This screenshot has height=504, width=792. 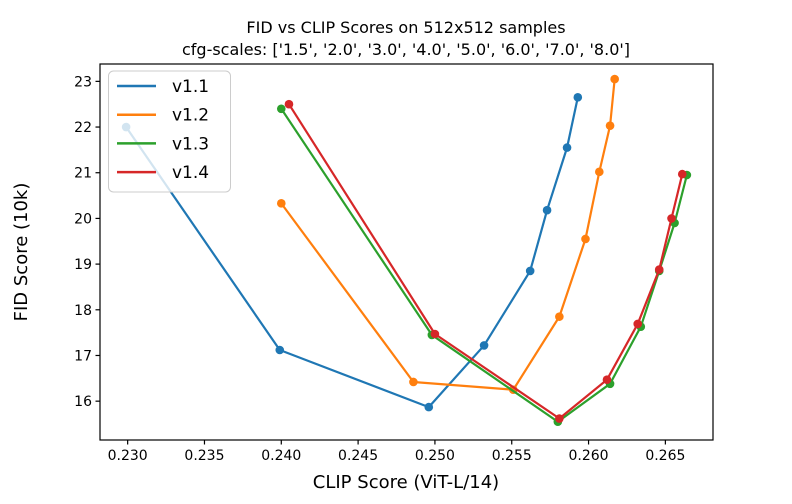 I want to click on x-axis-label: CLIP Score (ViT-L/14), so click(x=406, y=482).